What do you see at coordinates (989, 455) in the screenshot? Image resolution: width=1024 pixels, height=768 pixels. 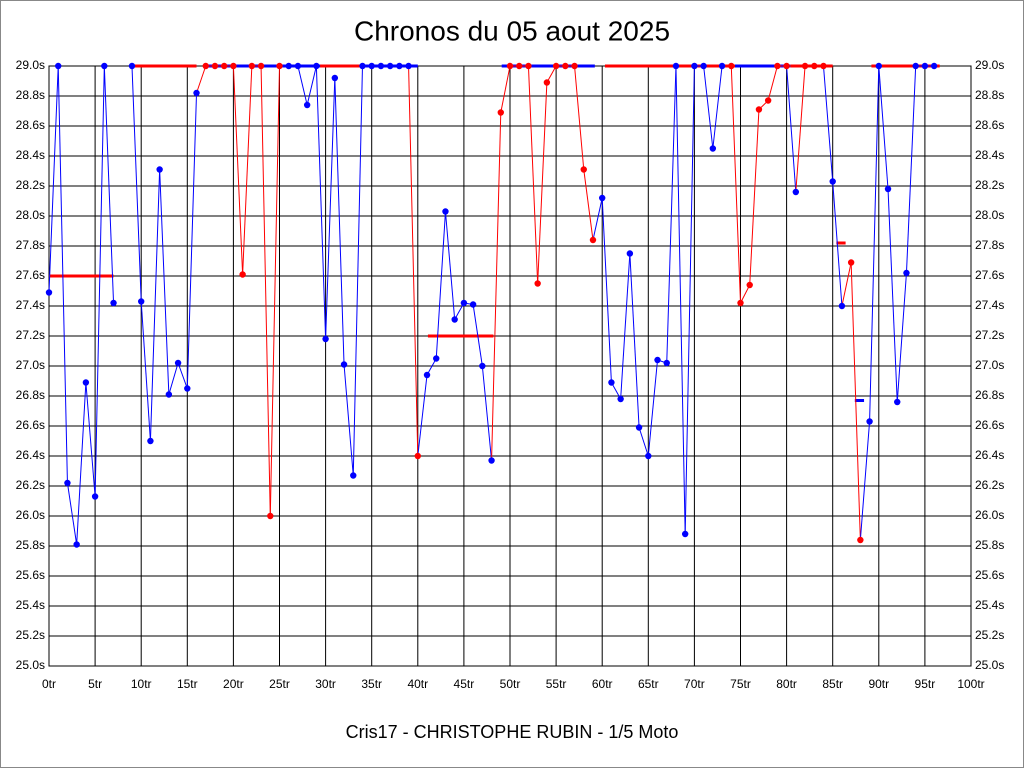 I see `y-tick-label-right: 26.4s` at bounding box center [989, 455].